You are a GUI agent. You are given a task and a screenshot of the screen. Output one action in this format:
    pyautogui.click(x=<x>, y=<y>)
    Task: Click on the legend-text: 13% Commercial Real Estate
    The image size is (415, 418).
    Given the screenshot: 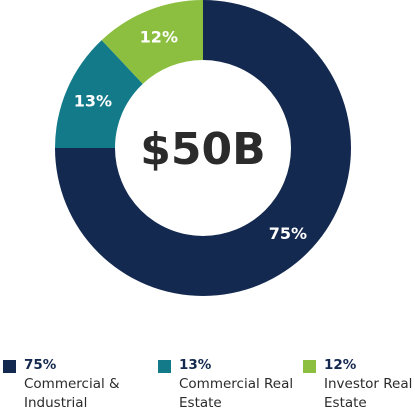 What is the action you would take?
    pyautogui.click(x=239, y=384)
    